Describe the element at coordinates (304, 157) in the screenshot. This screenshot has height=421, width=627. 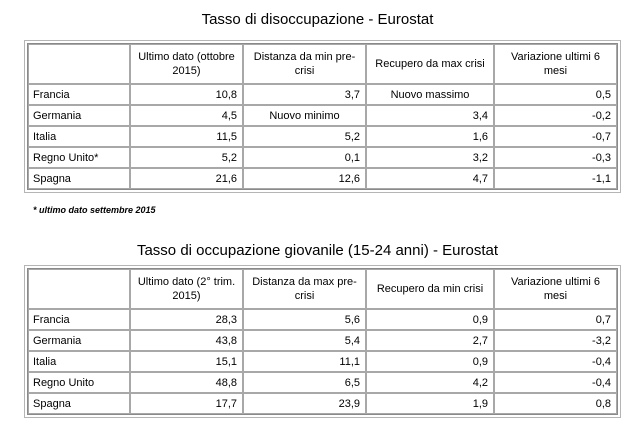
I see `cell-dist: 0,1` at that location.